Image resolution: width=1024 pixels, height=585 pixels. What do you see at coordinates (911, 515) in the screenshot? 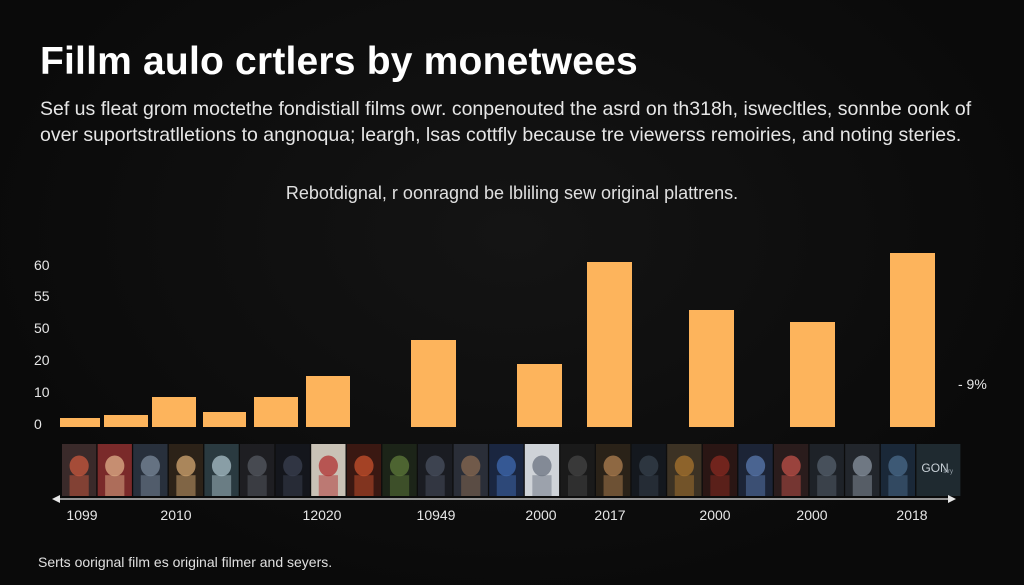
I see `x-tick-label: 2018` at bounding box center [911, 515].